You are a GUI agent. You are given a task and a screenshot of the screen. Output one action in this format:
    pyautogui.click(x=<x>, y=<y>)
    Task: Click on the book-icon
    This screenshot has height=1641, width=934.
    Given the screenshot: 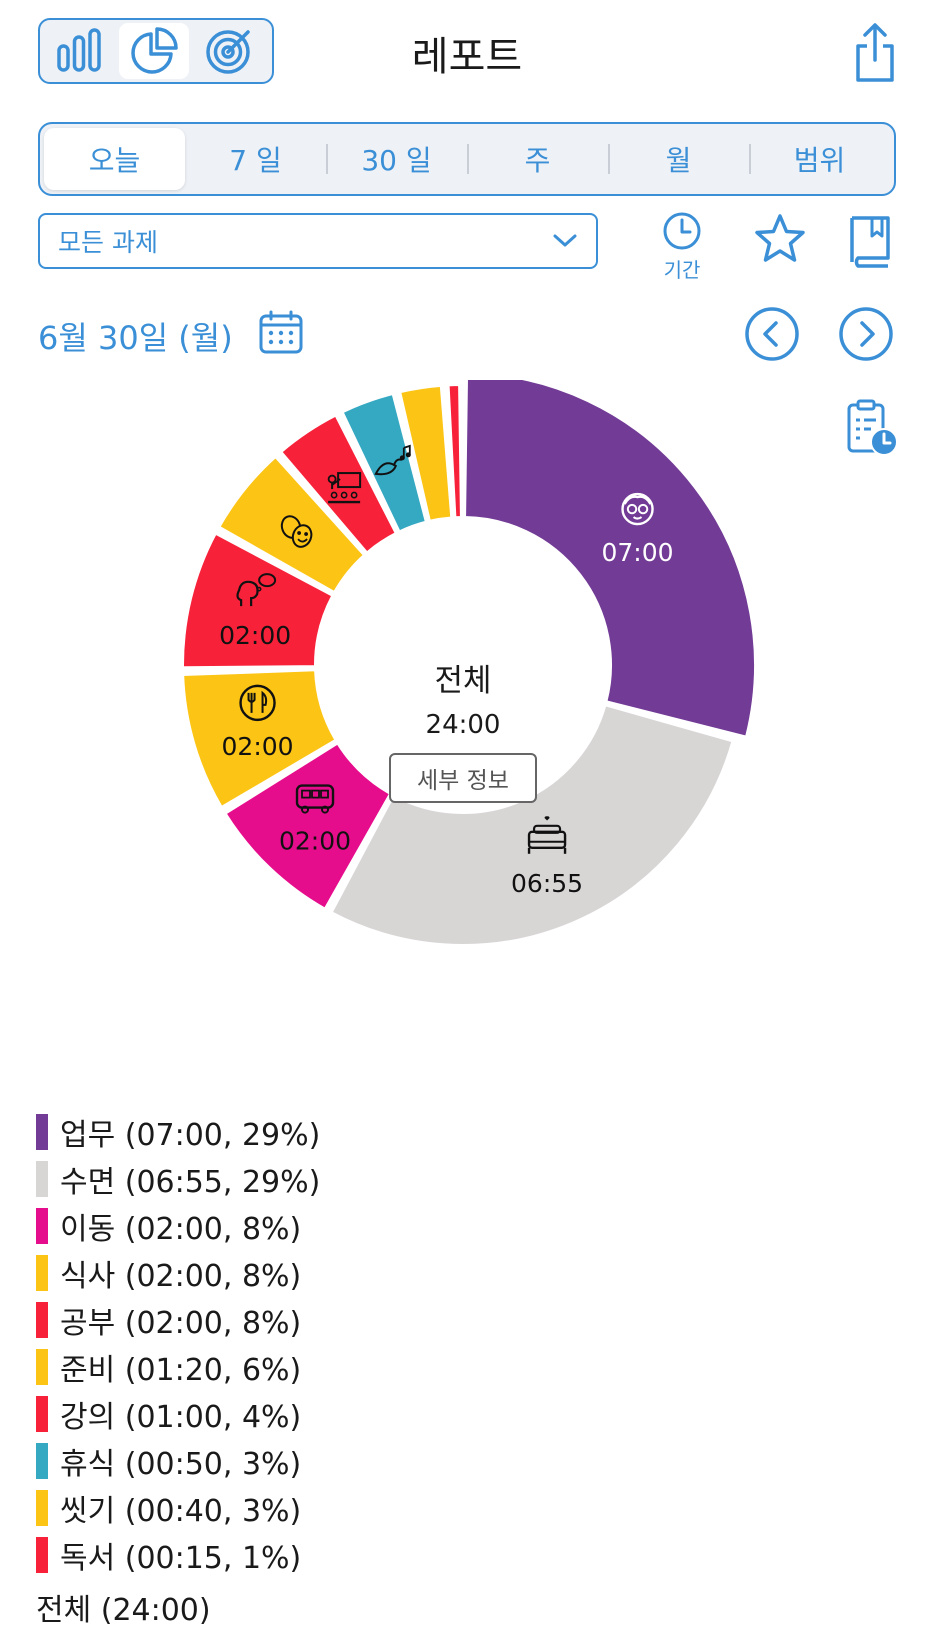 What is the action you would take?
    pyautogui.click(x=870, y=242)
    